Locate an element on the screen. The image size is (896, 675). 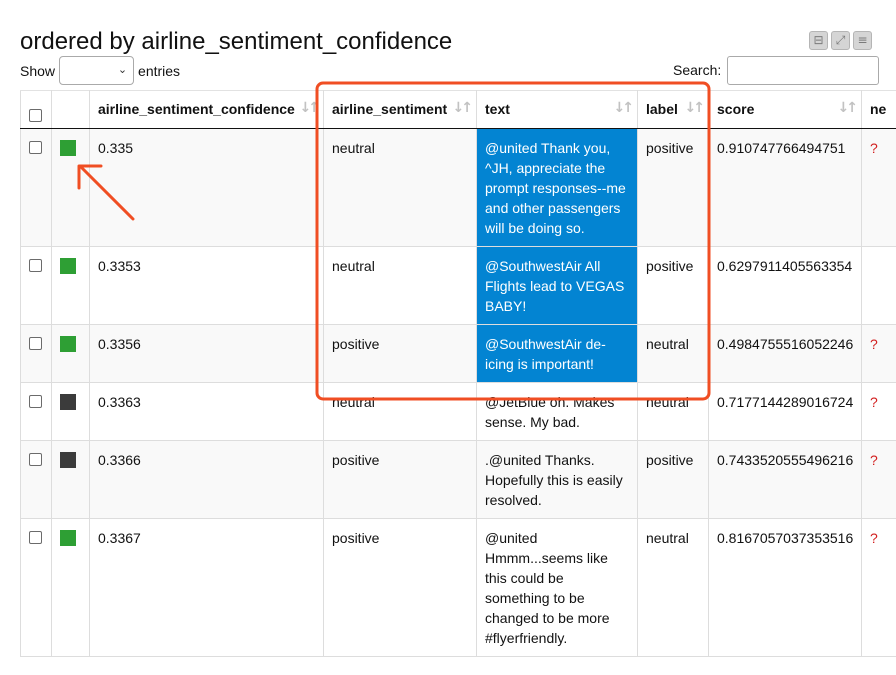
column-header-confidence: airline_sentiment_confidence ↓↑ is located at coordinates (206, 109).